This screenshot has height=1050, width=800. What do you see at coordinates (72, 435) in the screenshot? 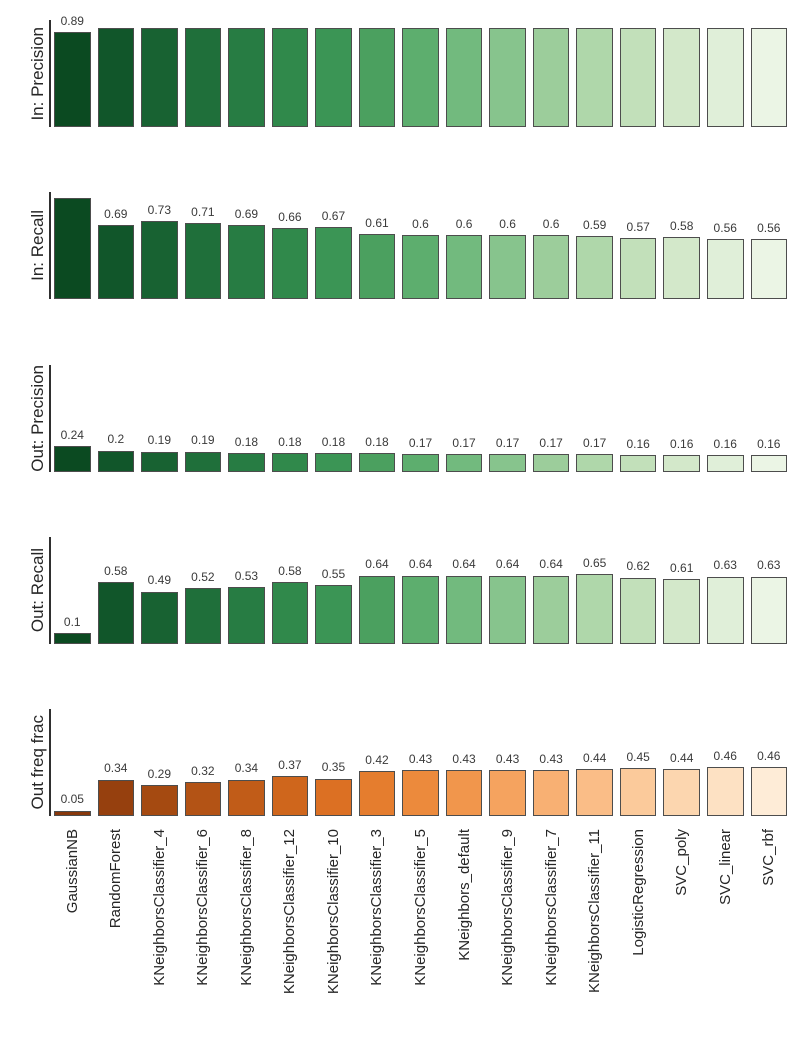
I see `bar-value-label: 0.24` at bounding box center [72, 435].